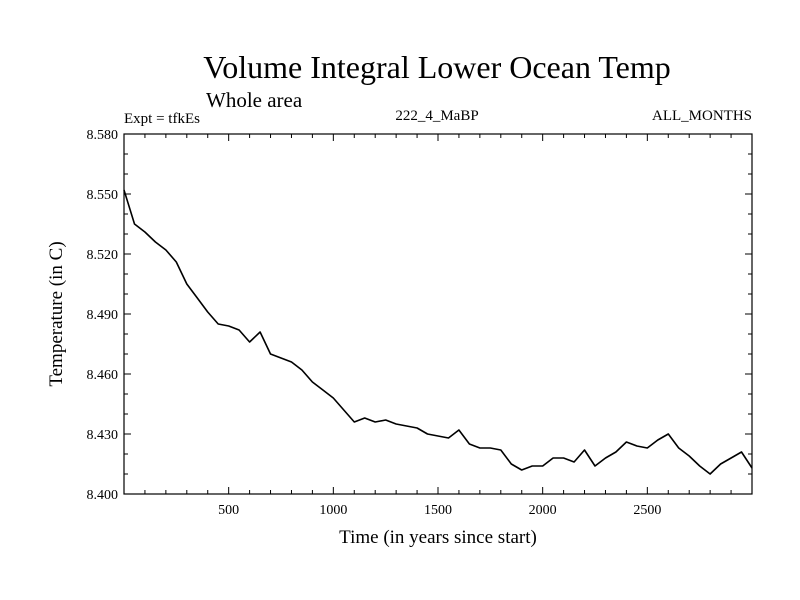  I want to click on expt-label: Expt = tfkEs, so click(162, 119).